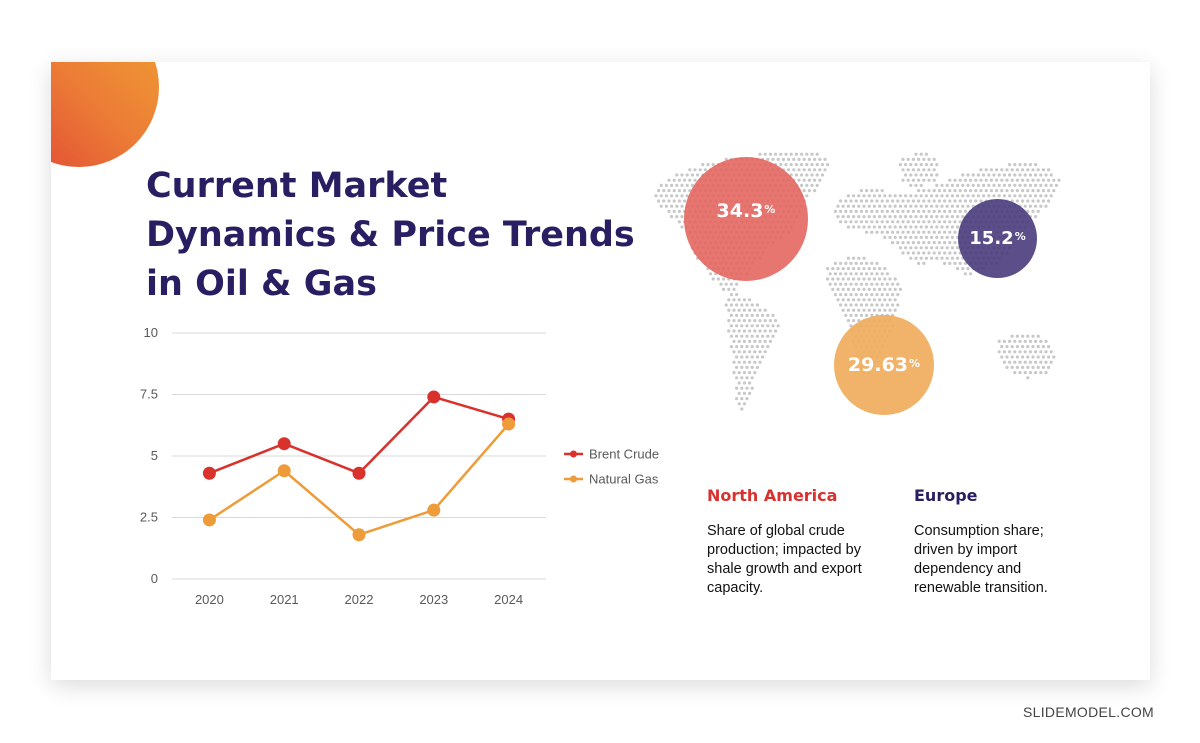  Describe the element at coordinates (997, 238) in the screenshot. I see `bubble-europe: 15.2%` at that location.